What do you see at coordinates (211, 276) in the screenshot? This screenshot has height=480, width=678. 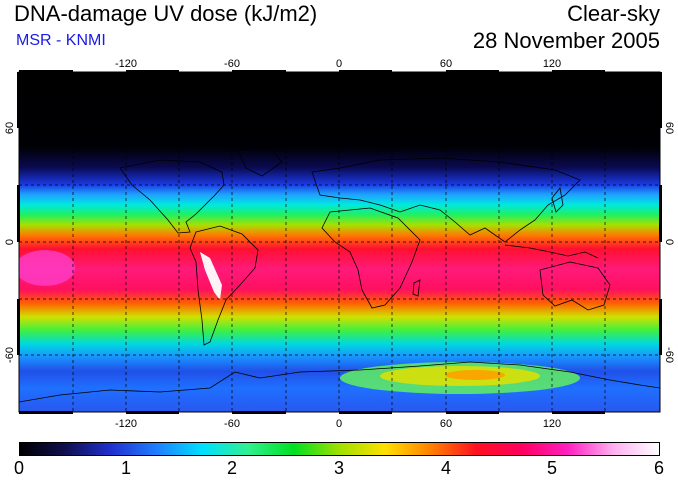 I see `andes-maximum` at bounding box center [211, 276].